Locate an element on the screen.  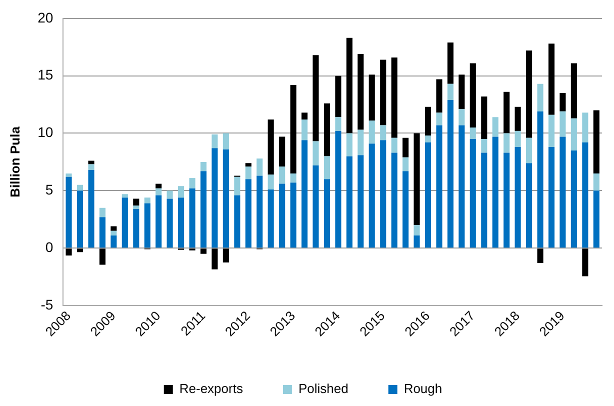
y-tick-label: 0 is located at coordinates (49, 246).